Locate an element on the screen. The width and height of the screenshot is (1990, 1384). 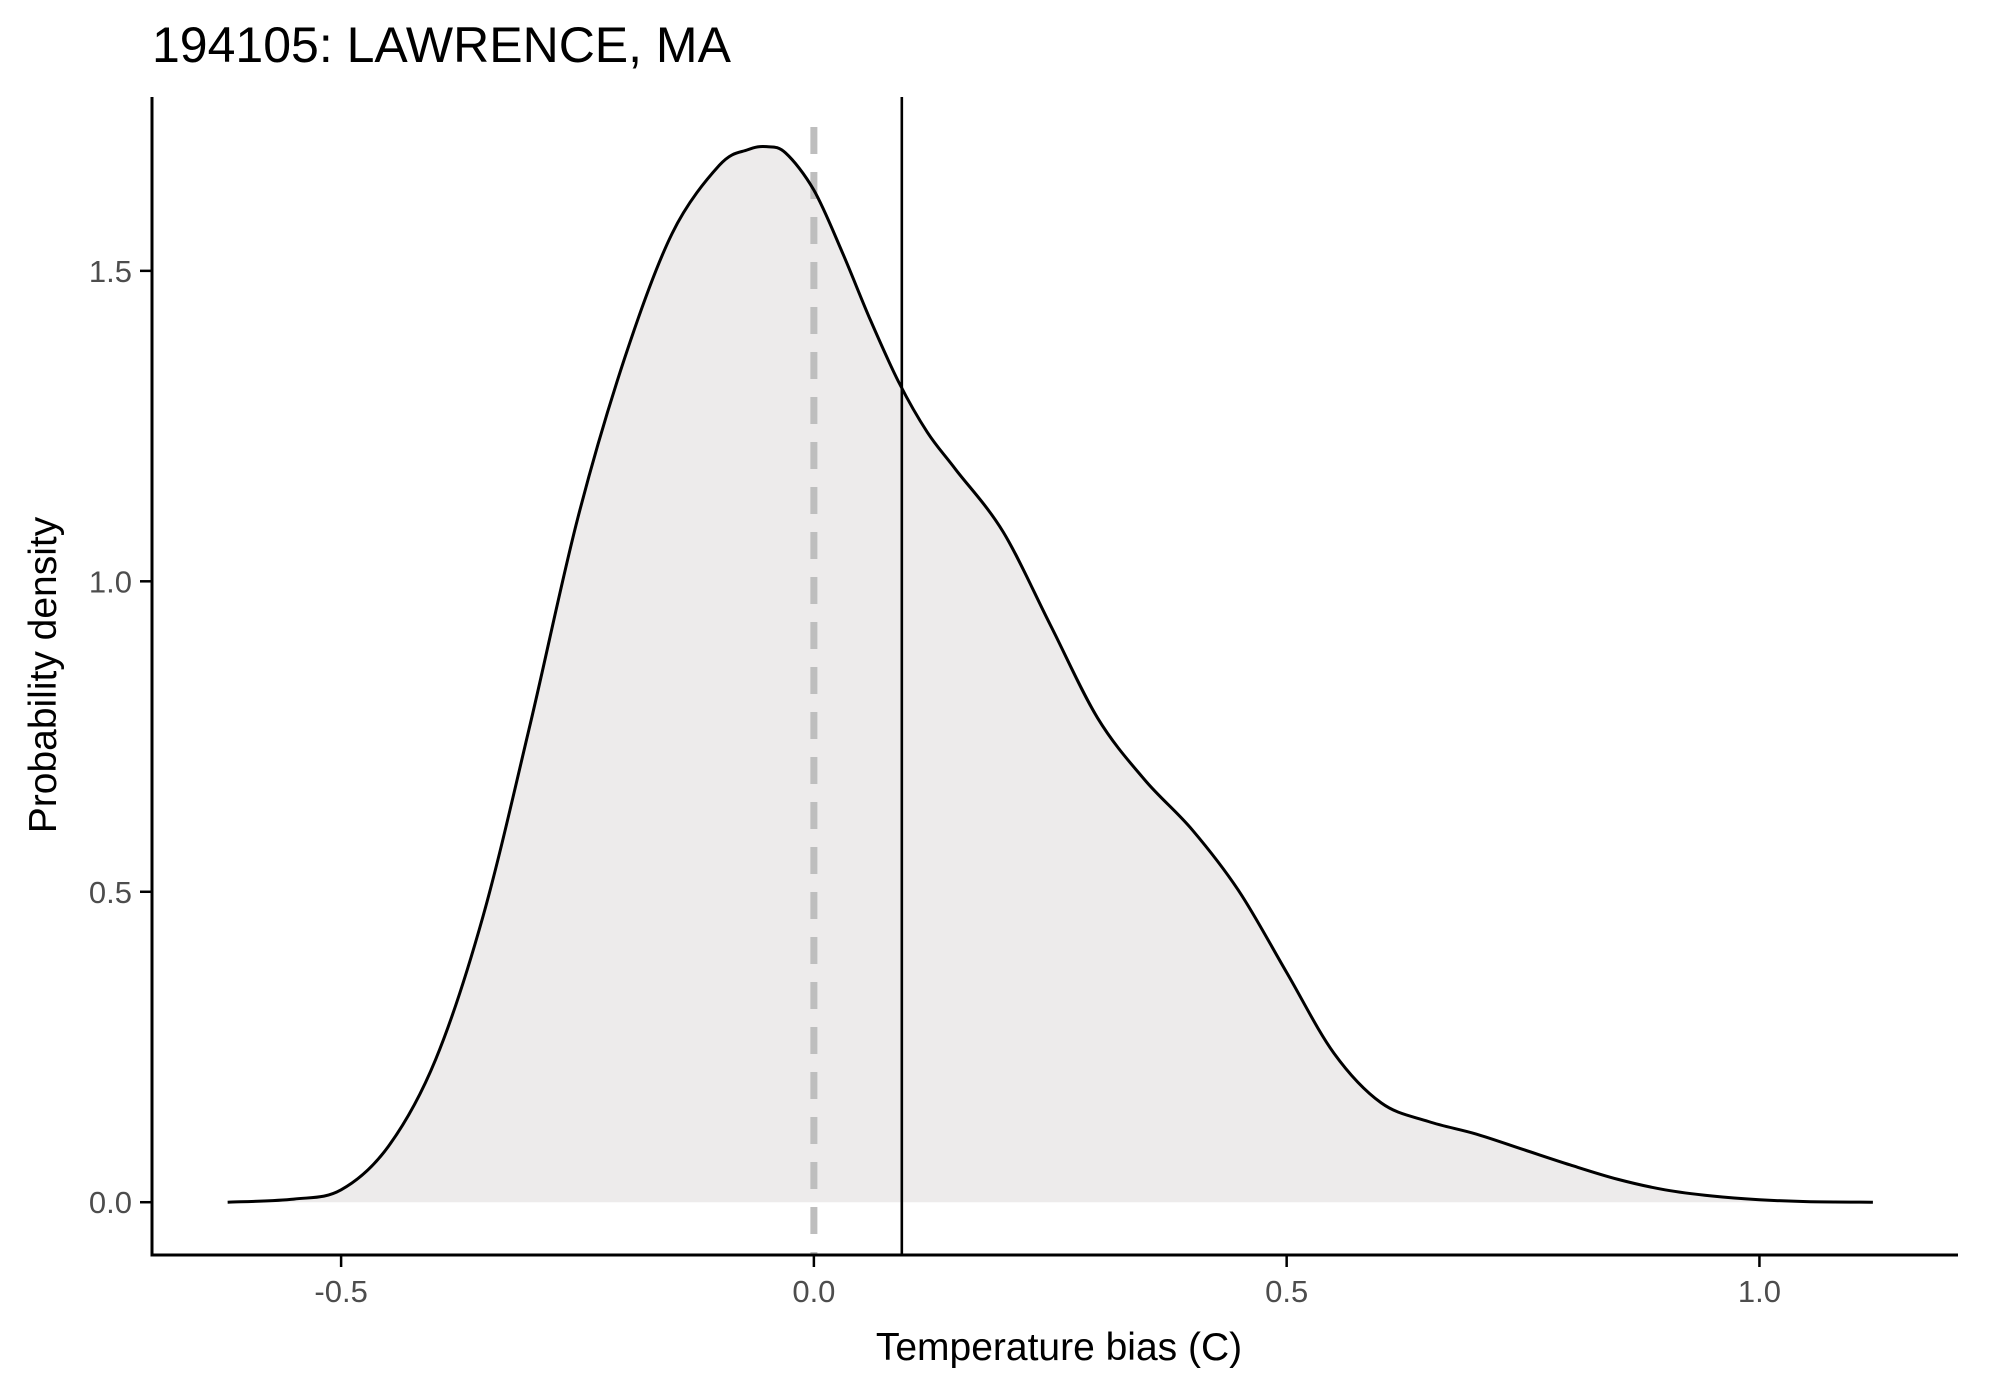
y-tick-label: 1.0 is located at coordinates (110, 581).